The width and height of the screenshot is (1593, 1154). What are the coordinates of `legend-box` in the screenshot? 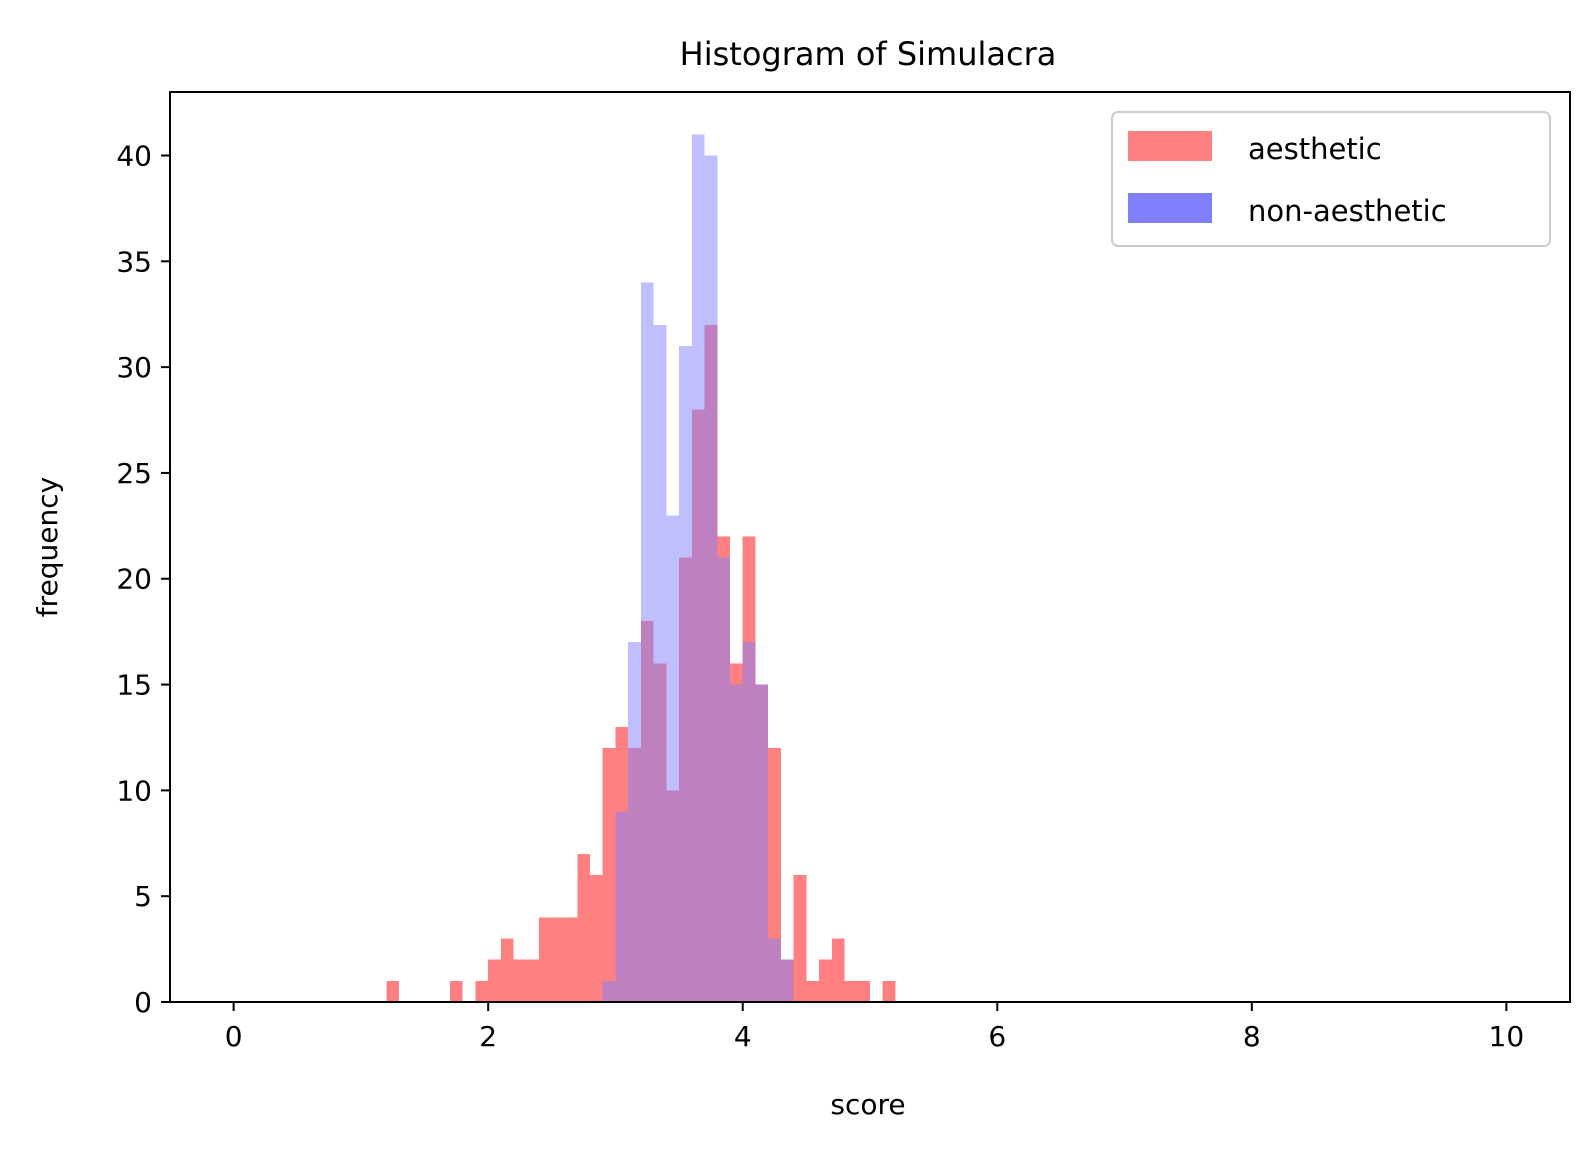 It's located at (1331, 179).